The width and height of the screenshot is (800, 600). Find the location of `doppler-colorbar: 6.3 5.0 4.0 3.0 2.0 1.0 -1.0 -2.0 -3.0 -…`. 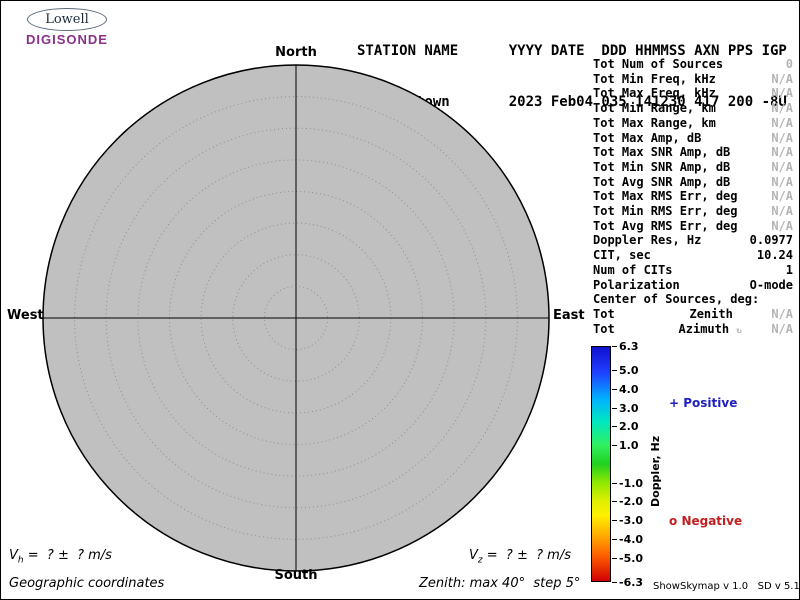

doppler-colorbar: 6.3 5.0 4.0 3.0 2.0 1.0 -1.0 -2.0 -3.0 -… is located at coordinates (626, 464).